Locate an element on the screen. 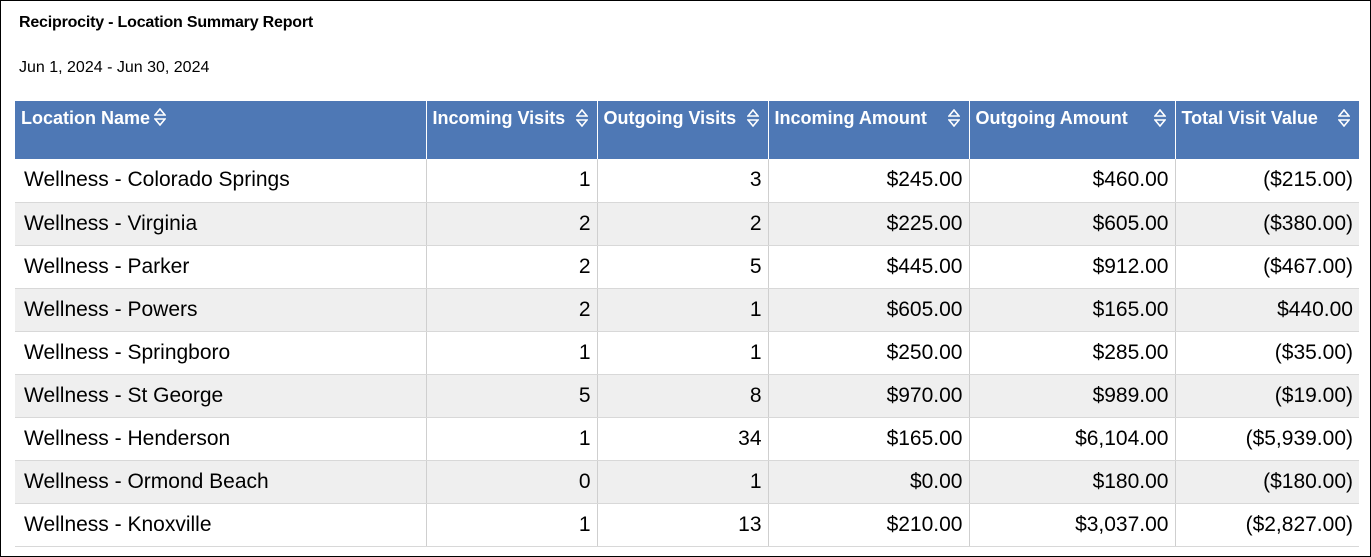 The height and width of the screenshot is (557, 1371). outgoing-visits-cell: 3 is located at coordinates (683, 181).